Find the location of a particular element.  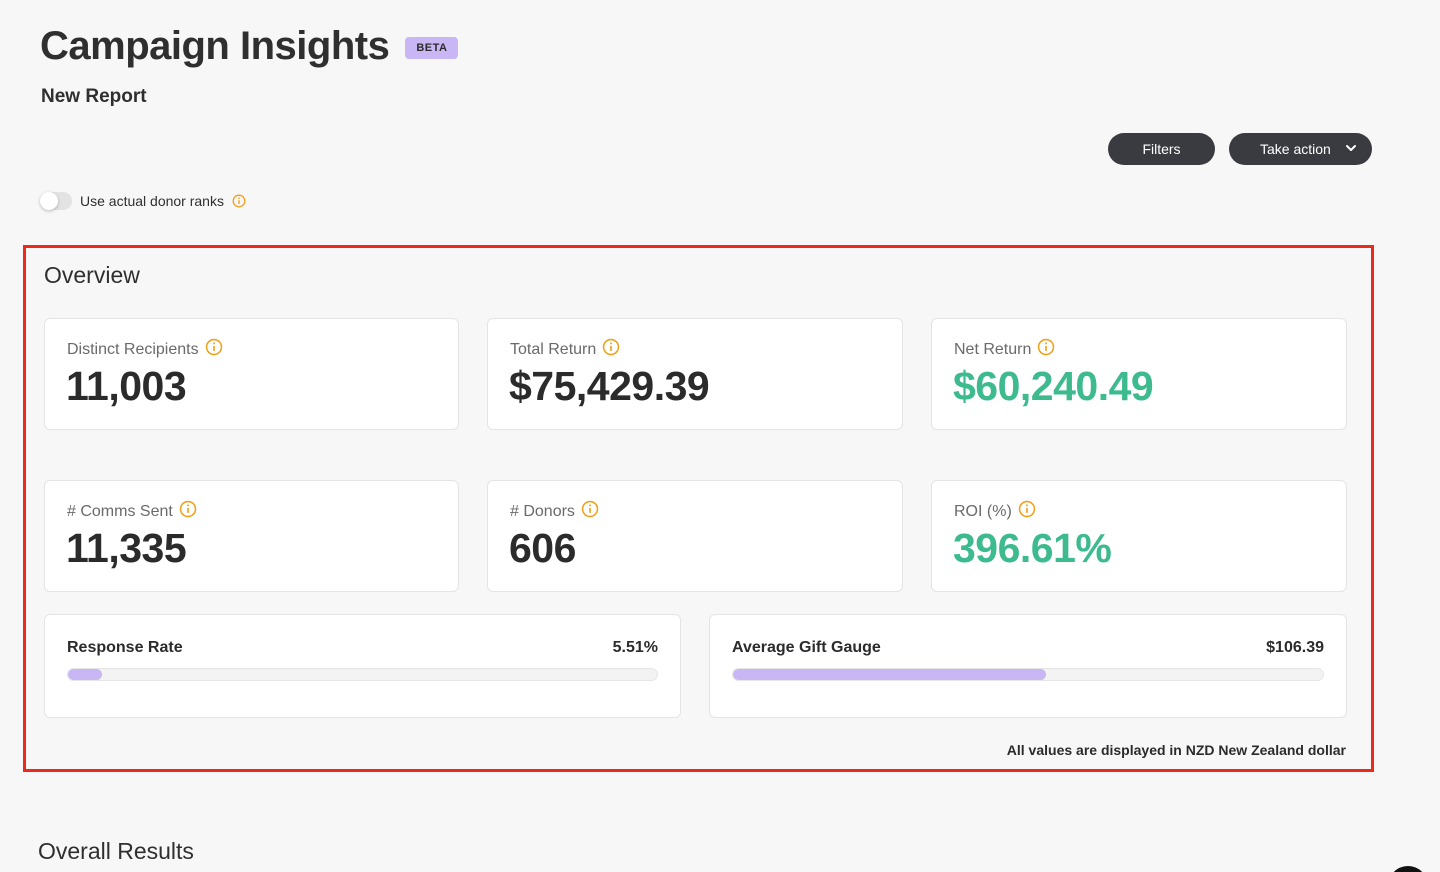

metric-value: 396.61% is located at coordinates (1032, 548).